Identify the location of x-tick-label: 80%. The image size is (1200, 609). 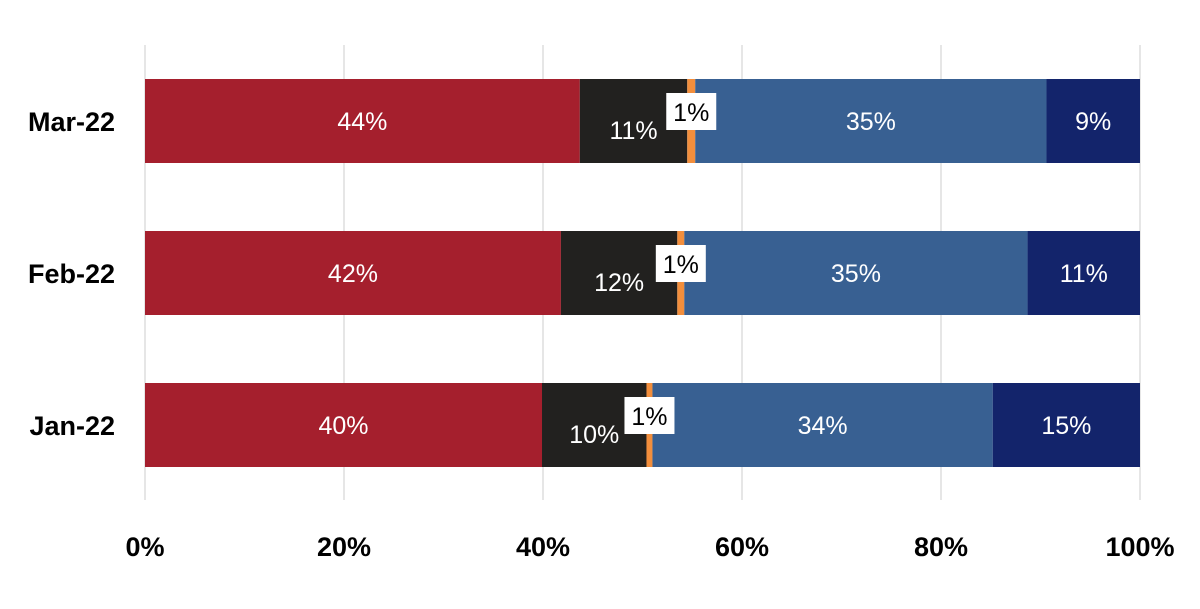
(941, 547).